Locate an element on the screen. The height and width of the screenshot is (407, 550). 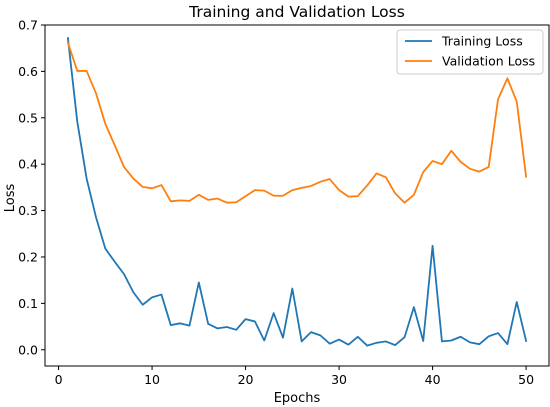
x-tick-label: 0 is located at coordinates (59, 379).